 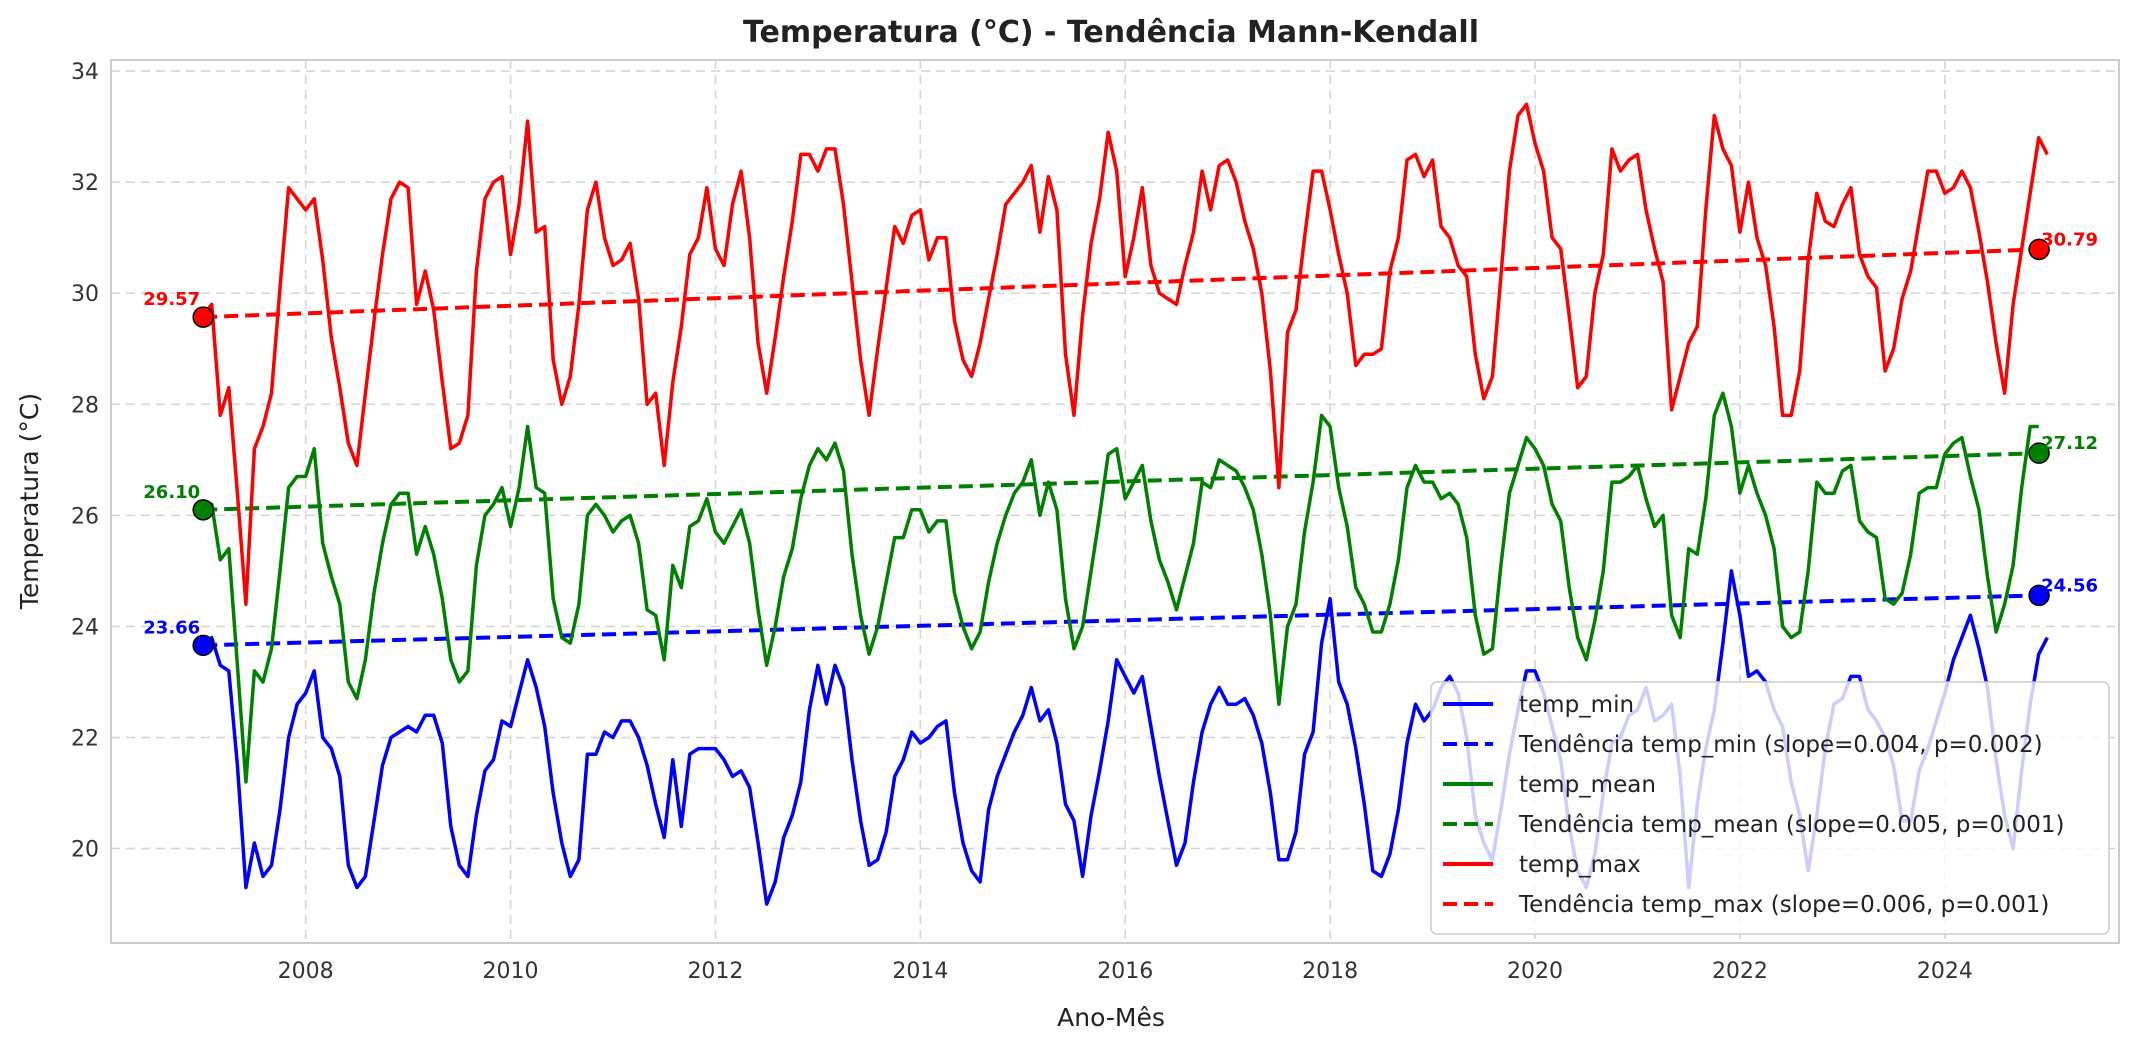 I want to click on y-tick-label-30: 30, so click(x=85, y=294).